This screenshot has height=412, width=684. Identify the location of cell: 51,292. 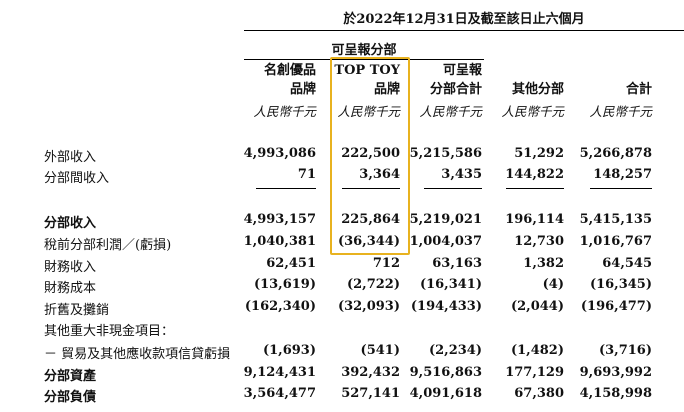
(539, 153).